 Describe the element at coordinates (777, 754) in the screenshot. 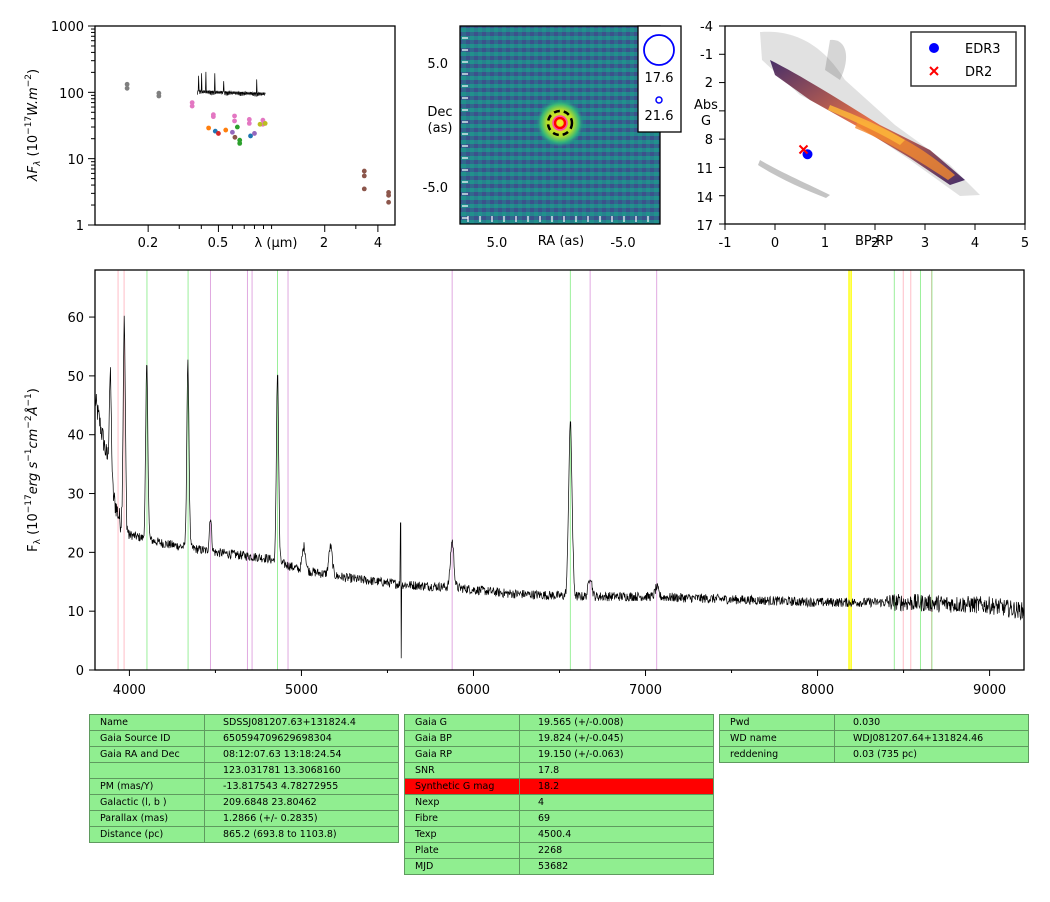

I see `table-key: reddening` at that location.